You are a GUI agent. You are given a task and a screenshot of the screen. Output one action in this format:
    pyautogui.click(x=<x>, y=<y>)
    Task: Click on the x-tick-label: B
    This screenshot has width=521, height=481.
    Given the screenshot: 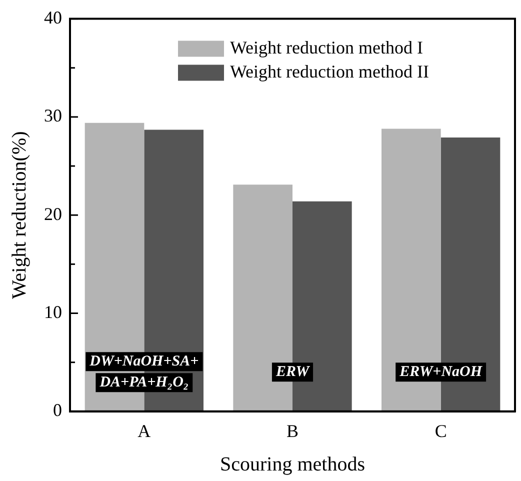 What is the action you would take?
    pyautogui.click(x=292, y=430)
    